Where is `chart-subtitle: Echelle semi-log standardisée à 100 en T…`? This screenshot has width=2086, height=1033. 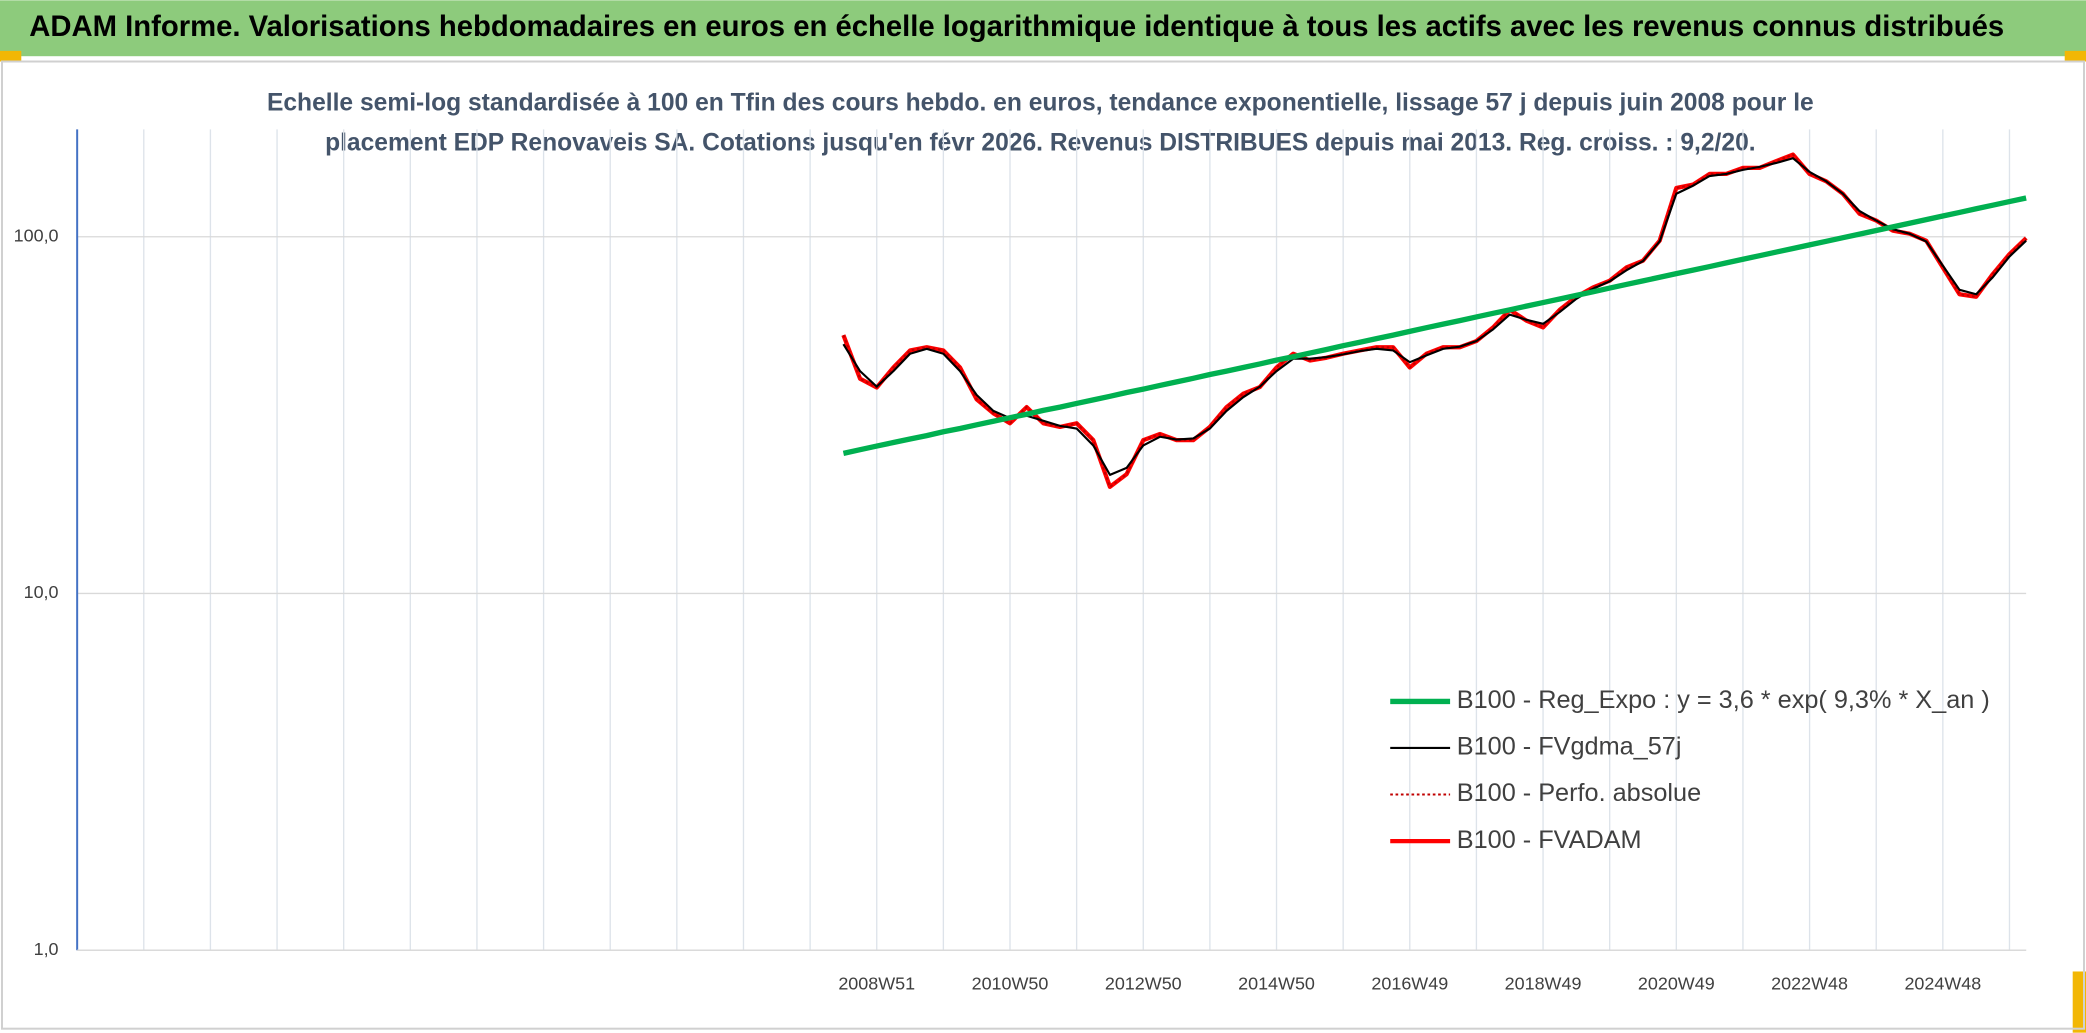
chart-subtitle: Echelle semi-log standardisée à 100 en T… is located at coordinates (1040, 103).